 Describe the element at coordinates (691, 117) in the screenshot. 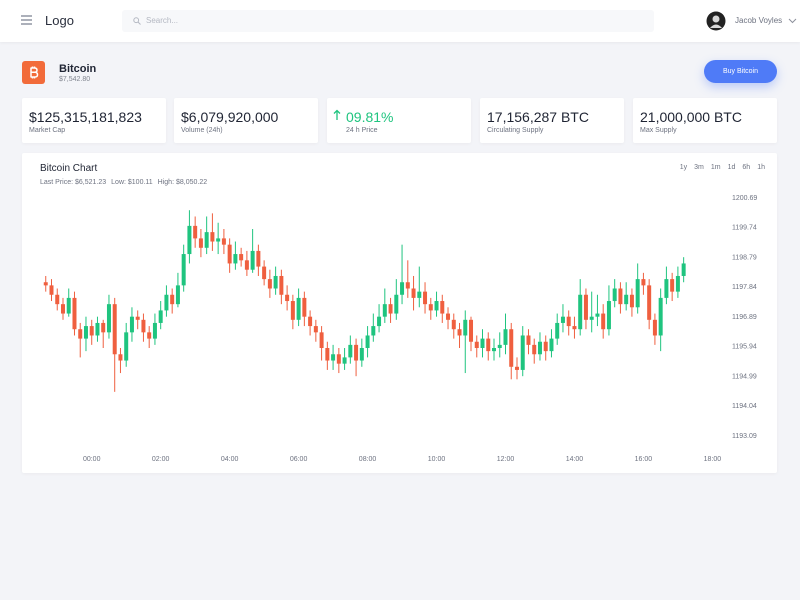

I see `stat-value: 21,000,000 BTC` at that location.